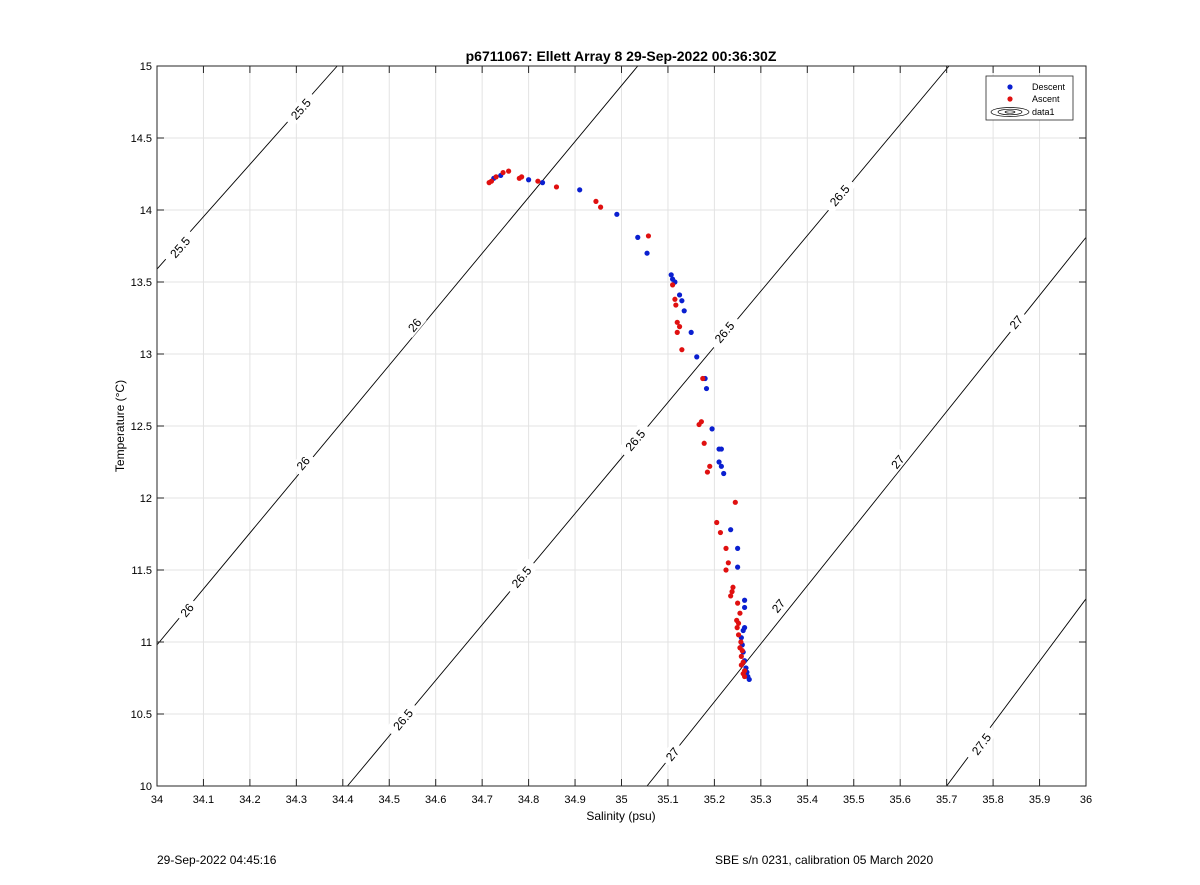 Image resolution: width=1200 pixels, height=885 pixels. What do you see at coordinates (141, 427) in the screenshot?
I see `y-tick-label: 12.5` at bounding box center [141, 427].